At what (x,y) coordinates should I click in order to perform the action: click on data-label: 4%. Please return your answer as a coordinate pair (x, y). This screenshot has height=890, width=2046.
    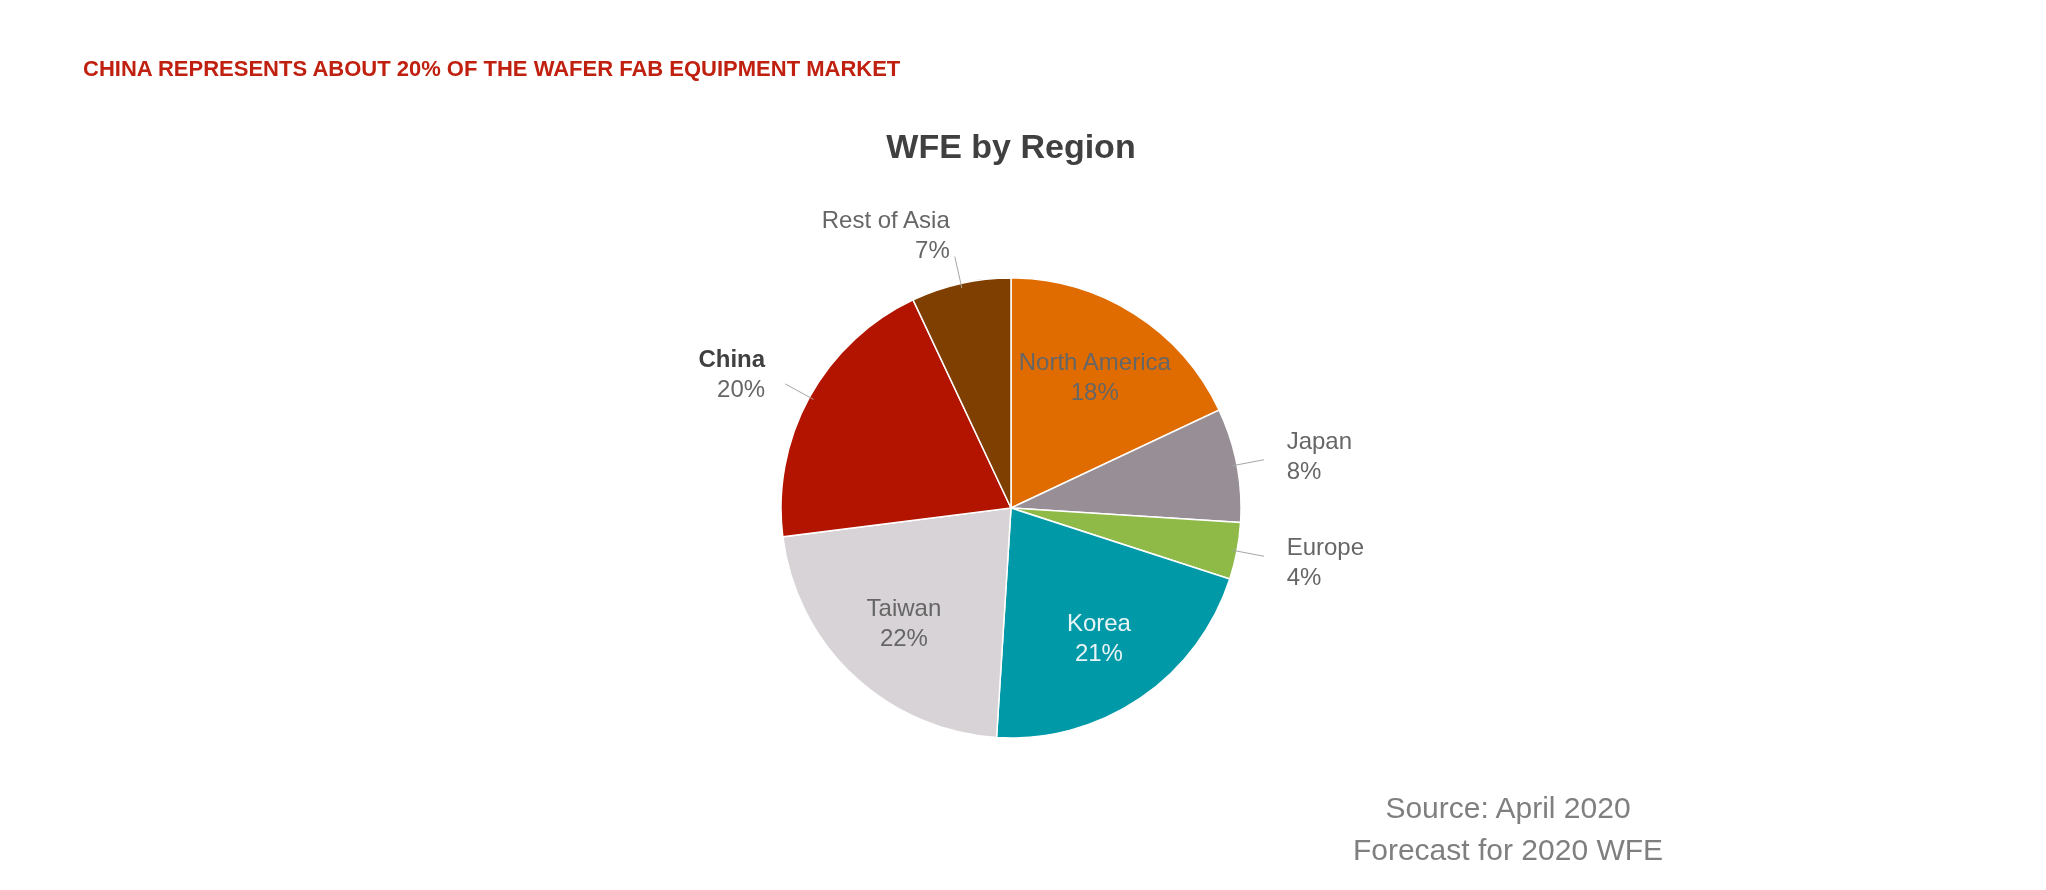
    Looking at the image, I should click on (1304, 576).